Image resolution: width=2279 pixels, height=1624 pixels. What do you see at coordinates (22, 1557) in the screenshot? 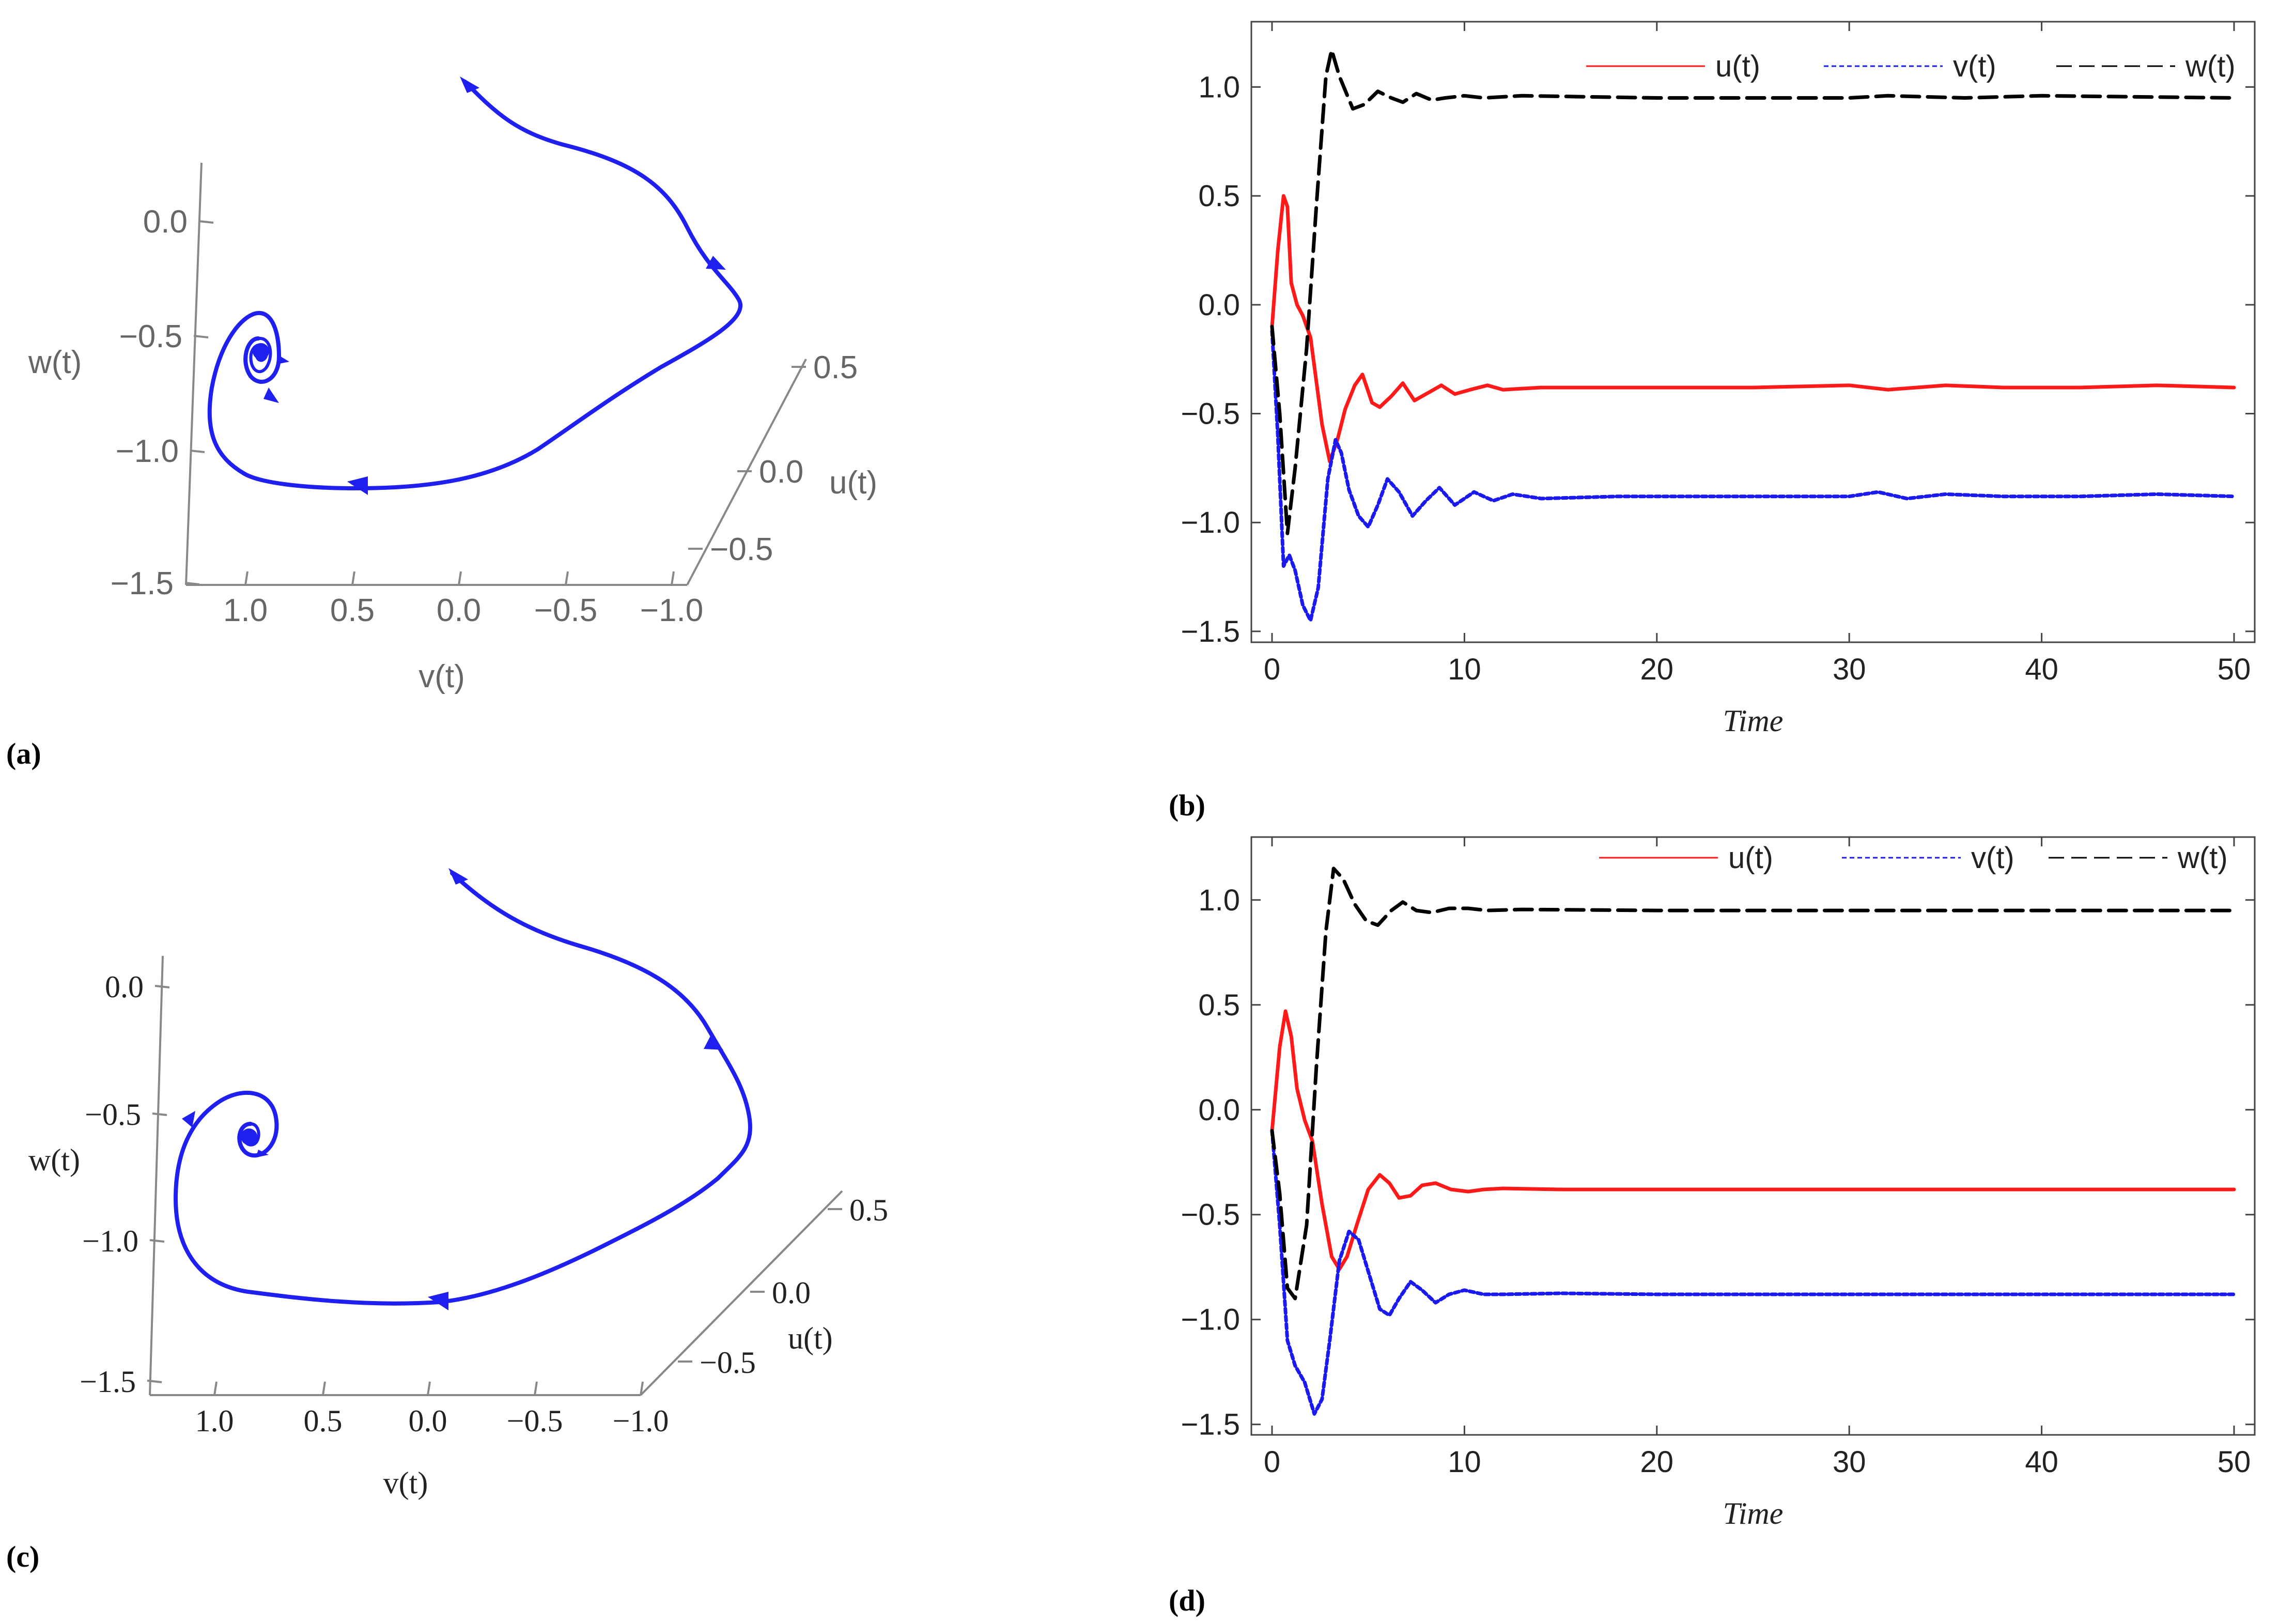
I see `panel-label-c: (c)` at bounding box center [22, 1557].